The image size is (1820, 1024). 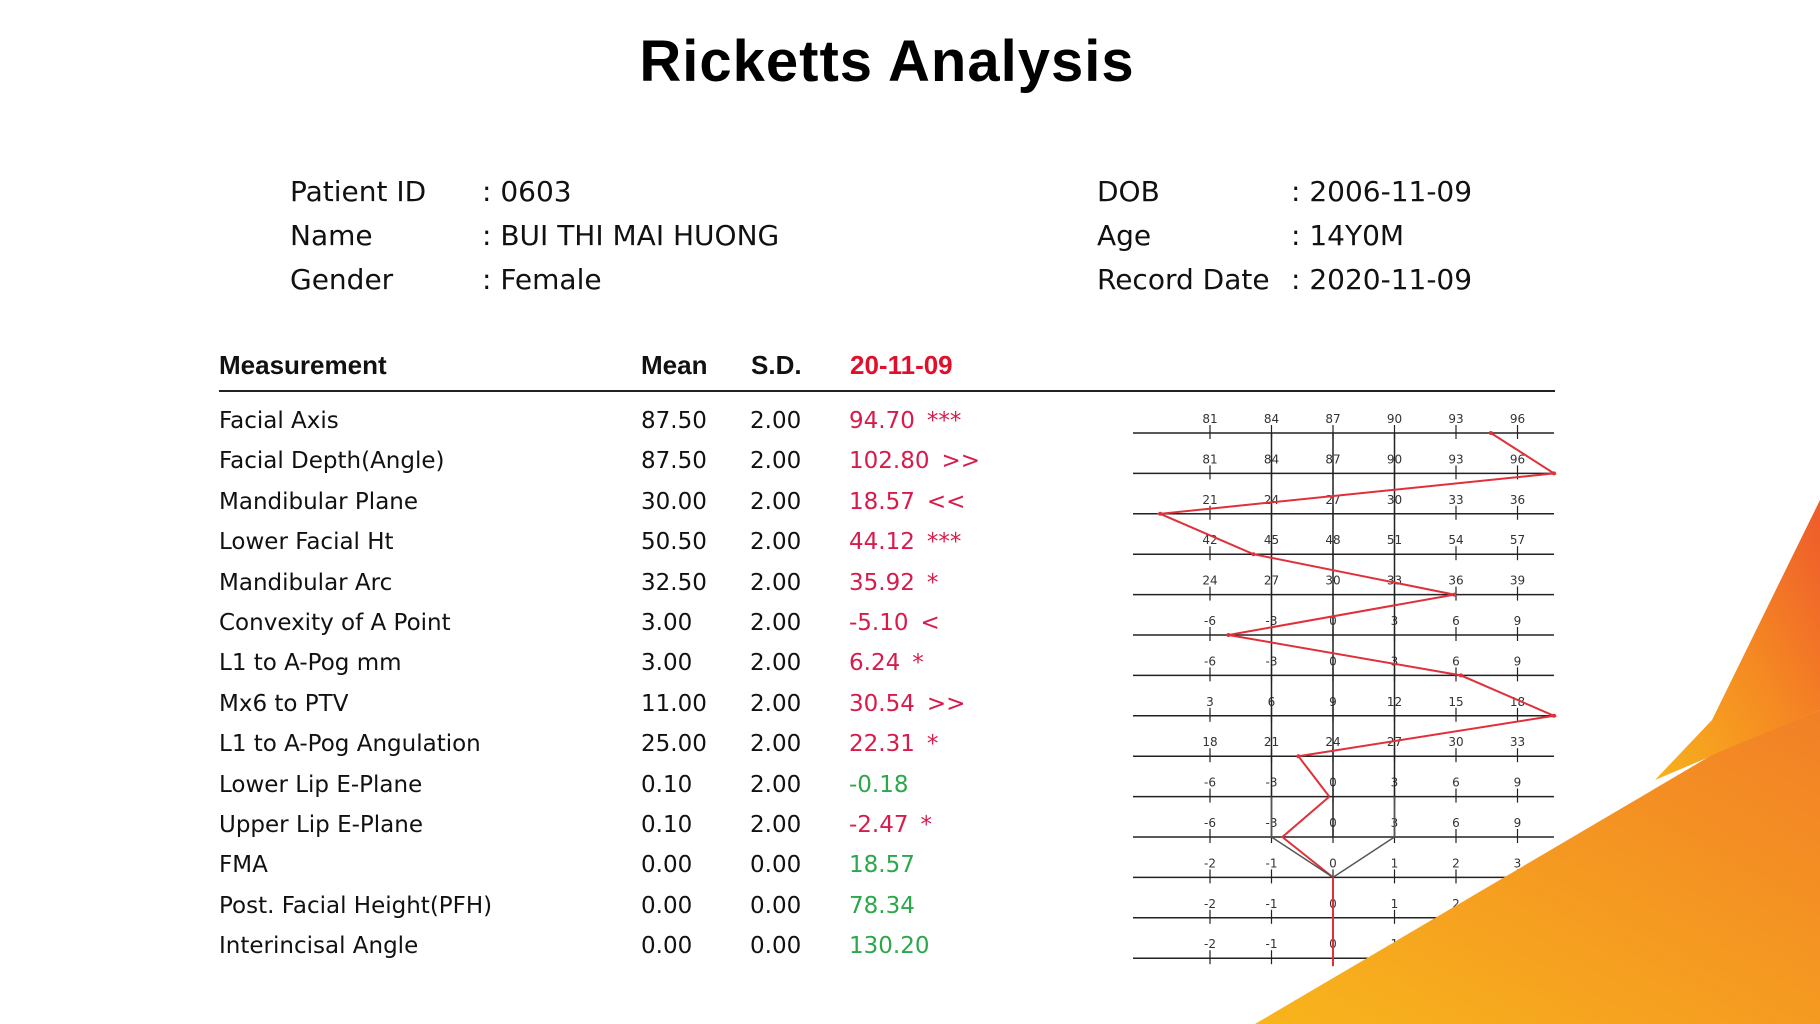 I want to click on measurement-value: 78.34, so click(x=888, y=906).